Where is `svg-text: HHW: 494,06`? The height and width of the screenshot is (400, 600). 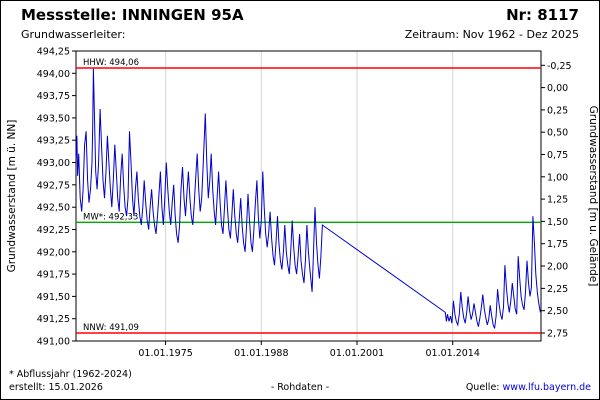 svg-text: HHW: 494,06 is located at coordinates (111, 63).